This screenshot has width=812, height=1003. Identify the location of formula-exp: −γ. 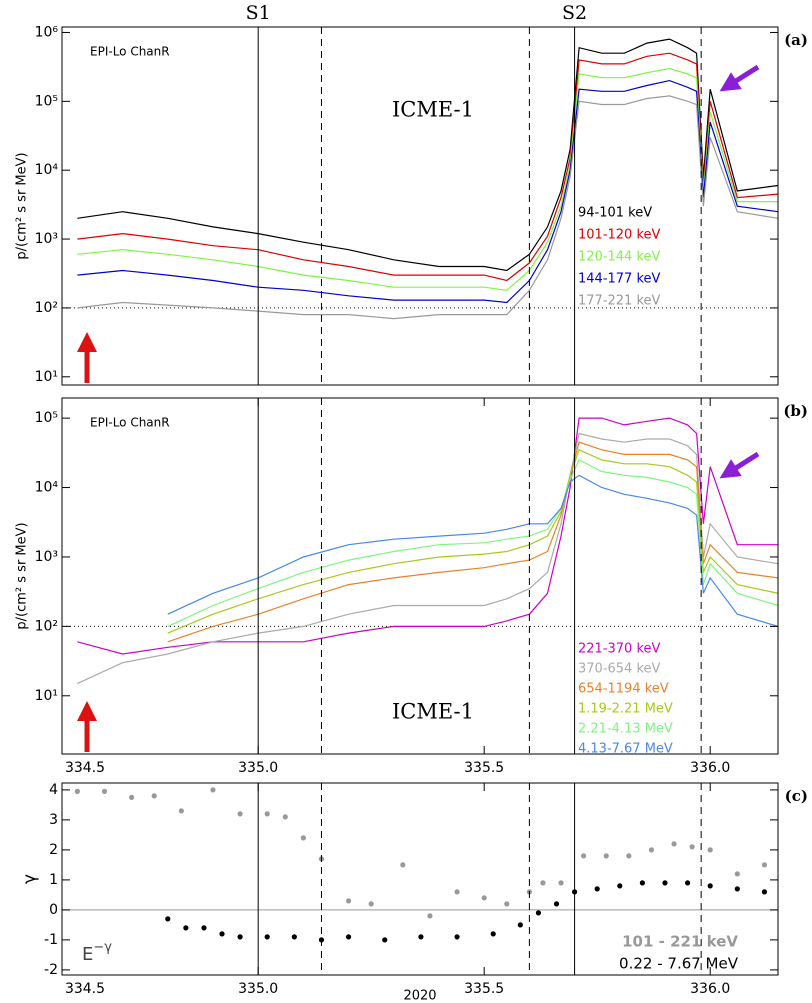
(102, 947).